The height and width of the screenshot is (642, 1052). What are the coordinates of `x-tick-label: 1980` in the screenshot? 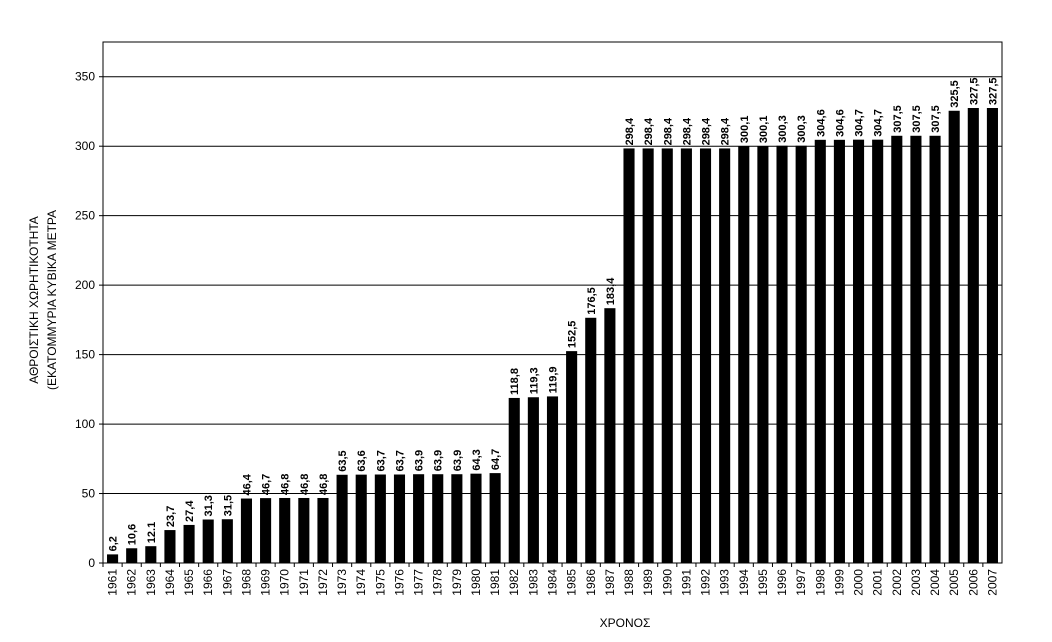 It's located at (476, 582).